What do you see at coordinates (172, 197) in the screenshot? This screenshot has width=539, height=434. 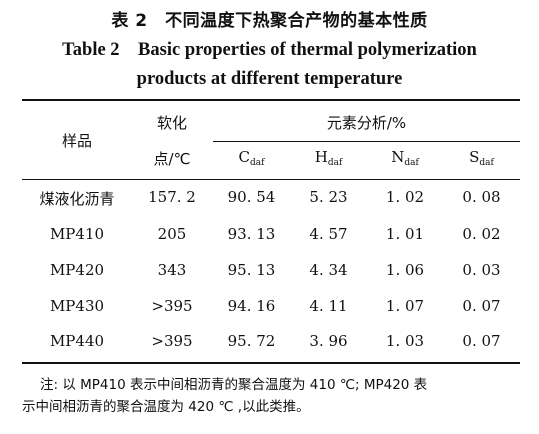 I see `cell-softening: 157. 2` at bounding box center [172, 197].